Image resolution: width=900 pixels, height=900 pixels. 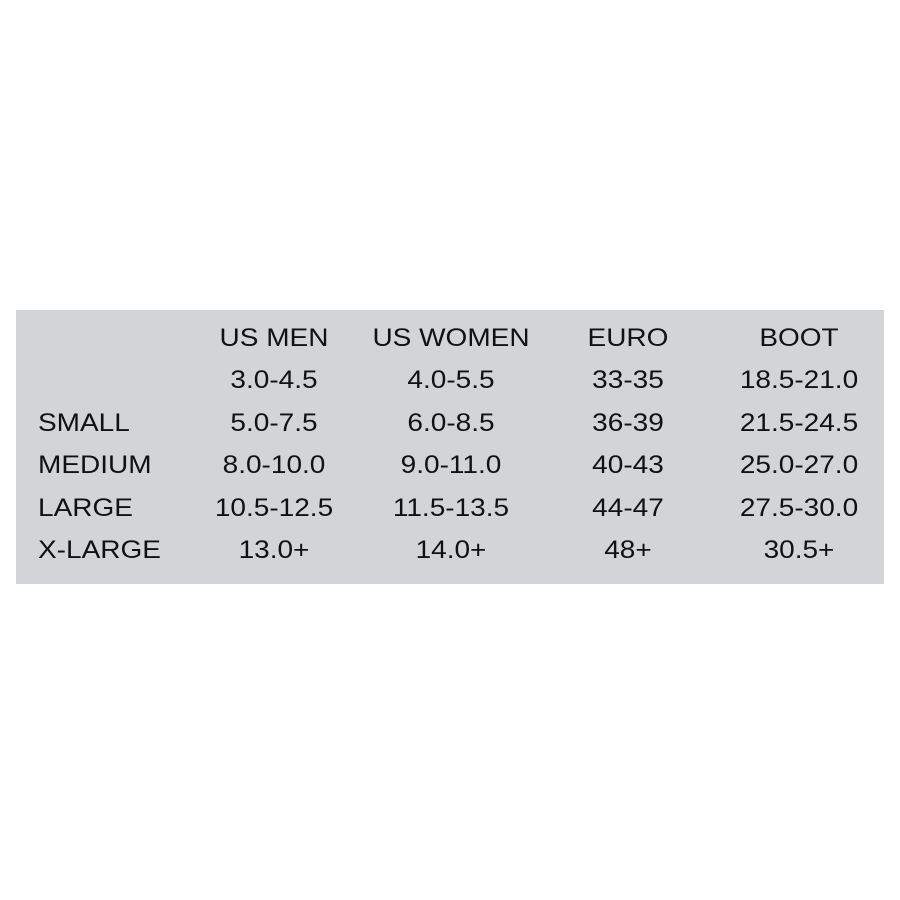 What do you see at coordinates (799, 465) in the screenshot?
I see `cell-boot: 25.0-27.0` at bounding box center [799, 465].